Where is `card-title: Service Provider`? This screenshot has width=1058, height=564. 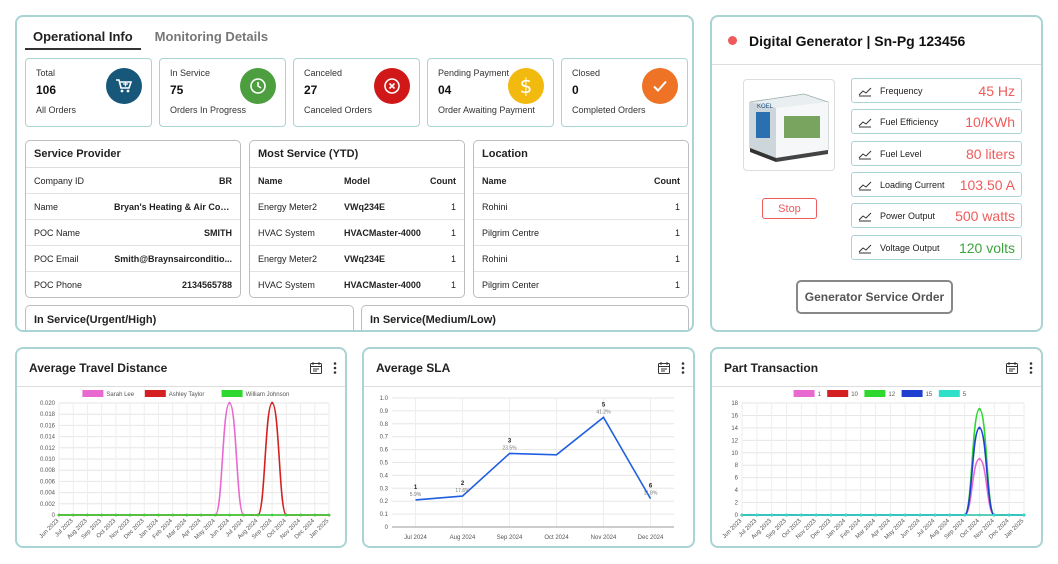
card-title: Service Provider is located at coordinates (133, 154).